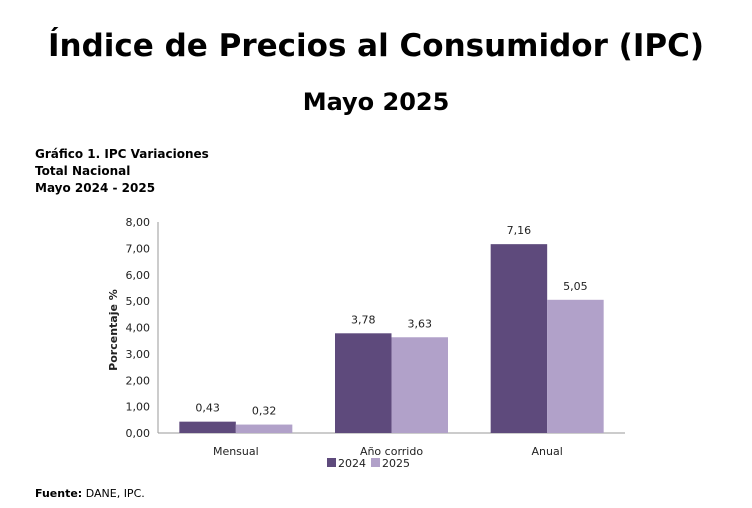  What do you see at coordinates (122, 154) in the screenshot?
I see `chart-caption-line1: Gráfico 1. IPC Variaciones` at bounding box center [122, 154].